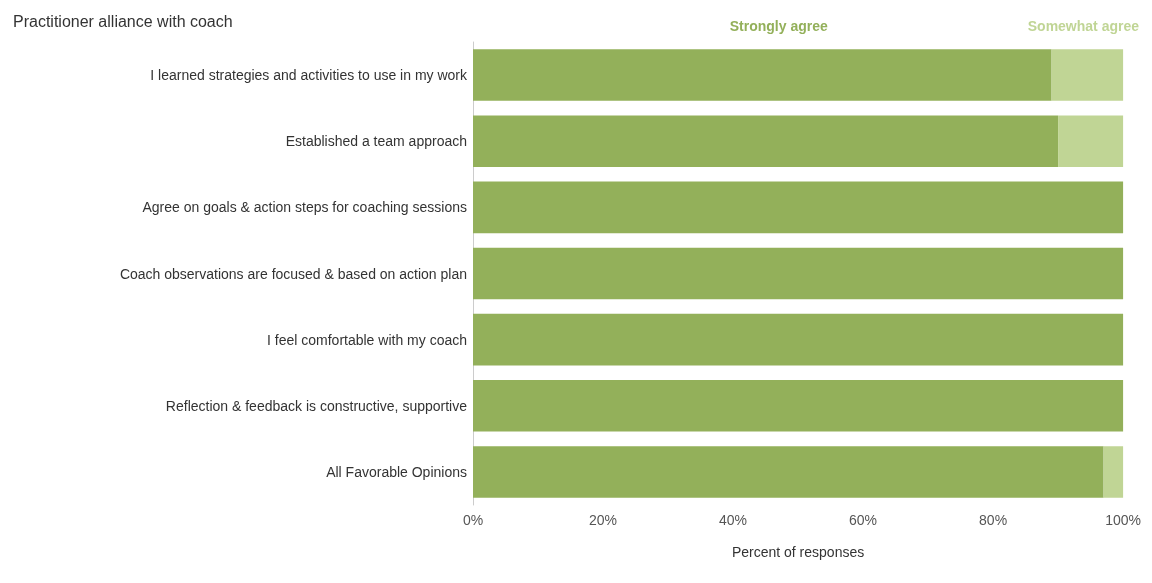 This screenshot has height=583, width=1152. I want to click on y-tick-label: Reflection & feedback is constructive, supportive, so click(316, 405).